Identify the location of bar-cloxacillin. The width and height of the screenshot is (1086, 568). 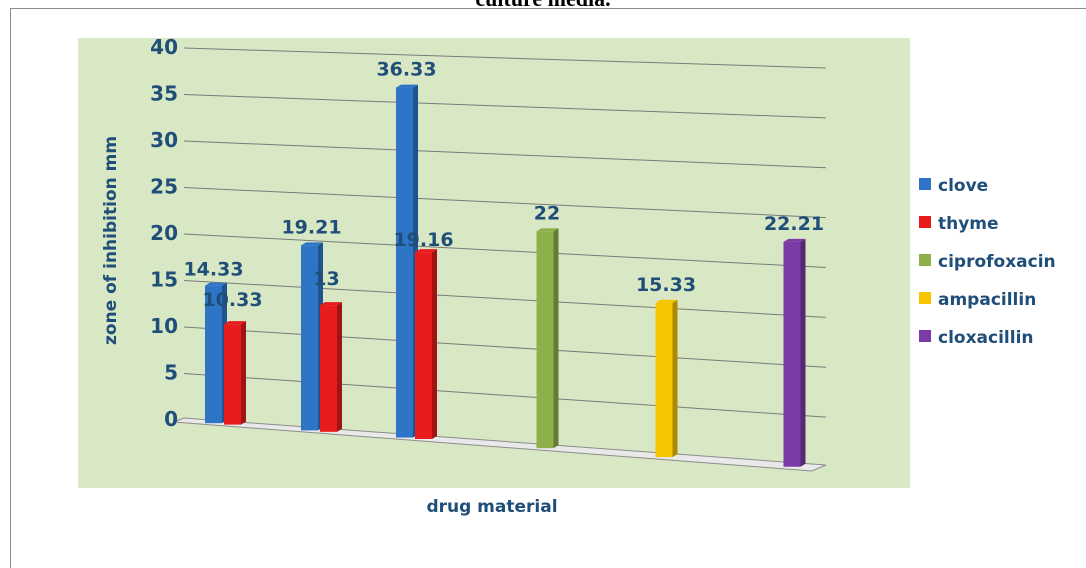
(794, 352).